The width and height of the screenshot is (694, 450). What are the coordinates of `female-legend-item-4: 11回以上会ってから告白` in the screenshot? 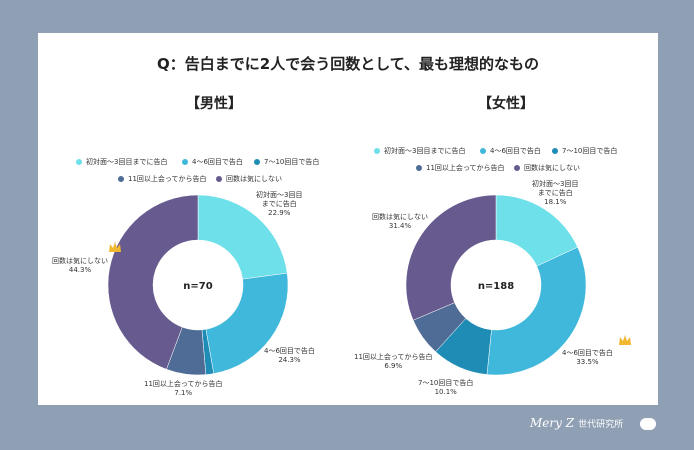 It's located at (460, 168).